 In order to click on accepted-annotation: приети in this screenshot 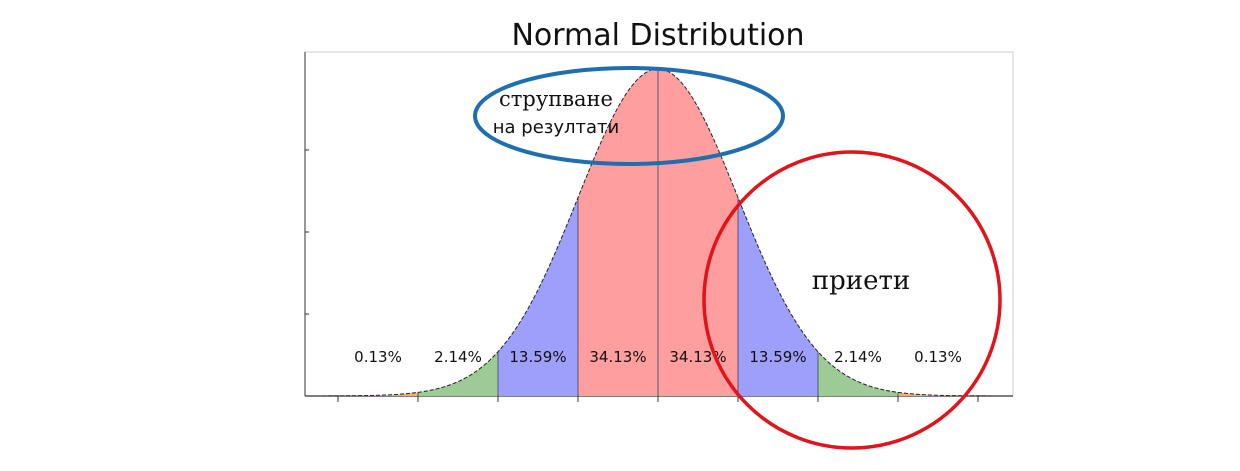, I will do `click(861, 281)`.